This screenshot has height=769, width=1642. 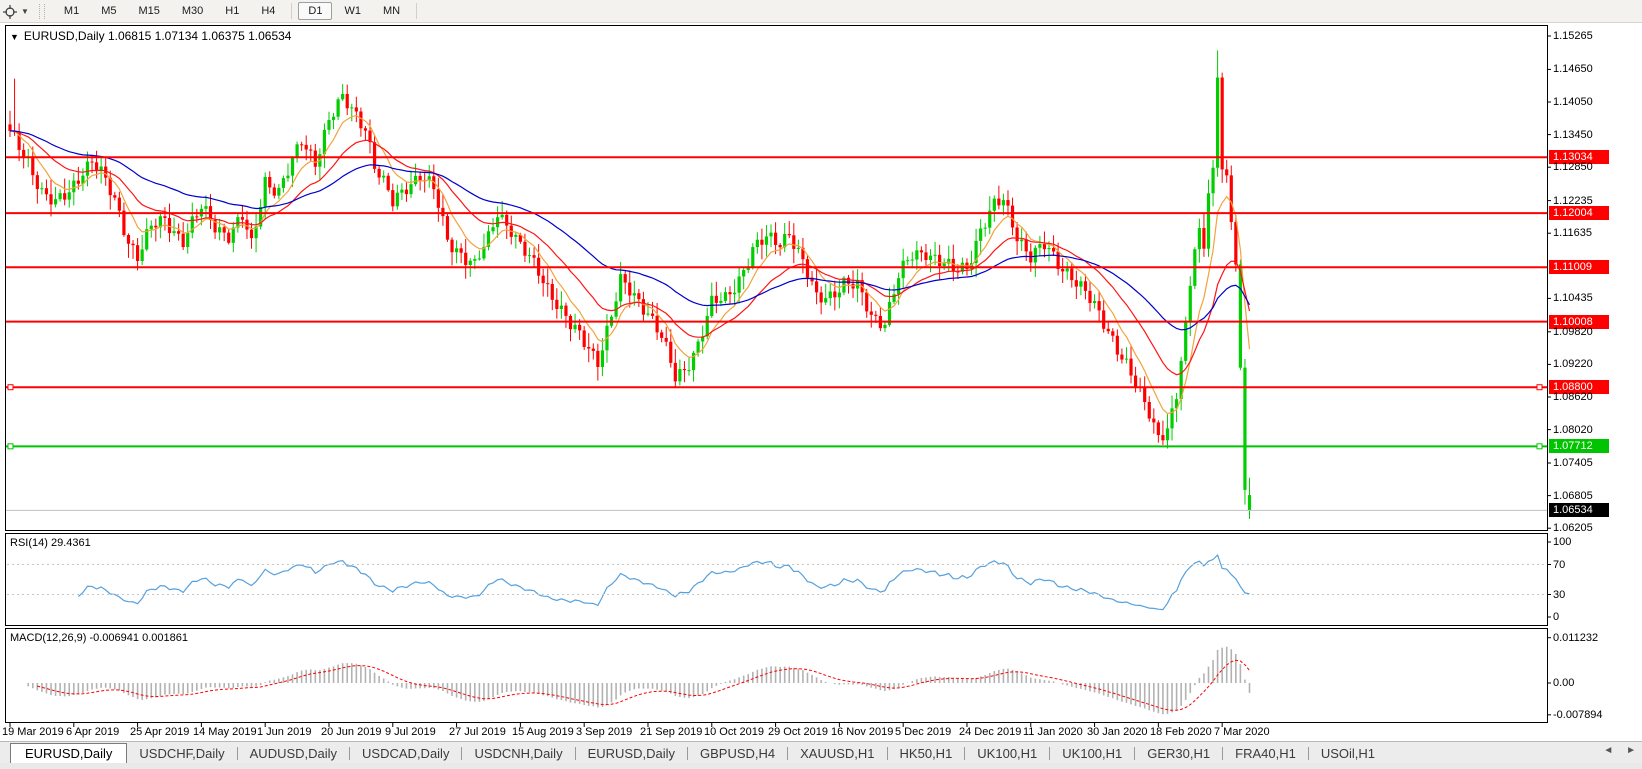 I want to click on date-axis-label: 20 Jun 2019, so click(x=351, y=732).